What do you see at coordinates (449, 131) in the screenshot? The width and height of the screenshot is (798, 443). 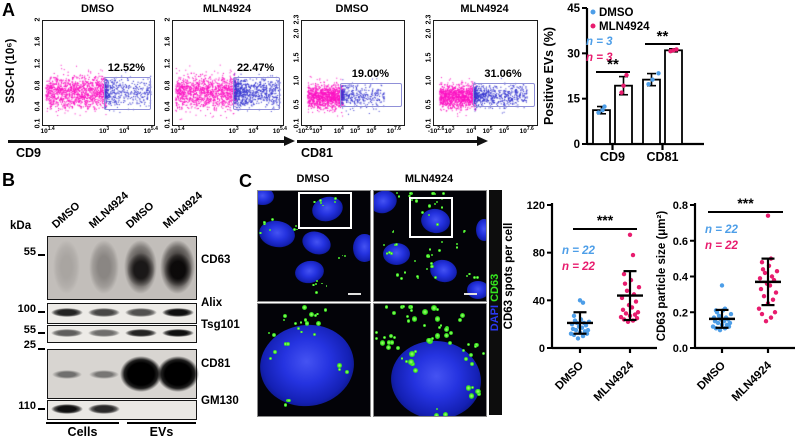 I see `flow-plot-3-xtick-1: 10³` at bounding box center [449, 131].